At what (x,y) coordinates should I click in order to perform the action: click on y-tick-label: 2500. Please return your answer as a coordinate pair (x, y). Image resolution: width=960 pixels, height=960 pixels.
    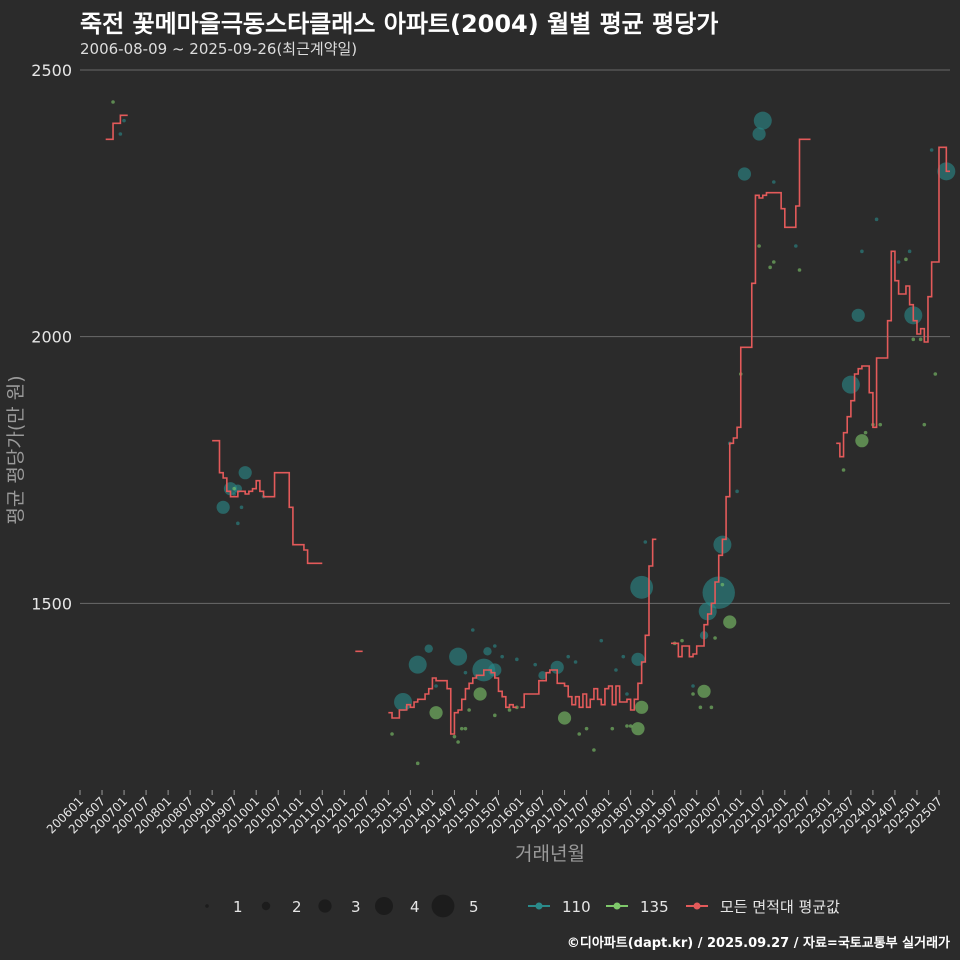
    Looking at the image, I should click on (51, 70).